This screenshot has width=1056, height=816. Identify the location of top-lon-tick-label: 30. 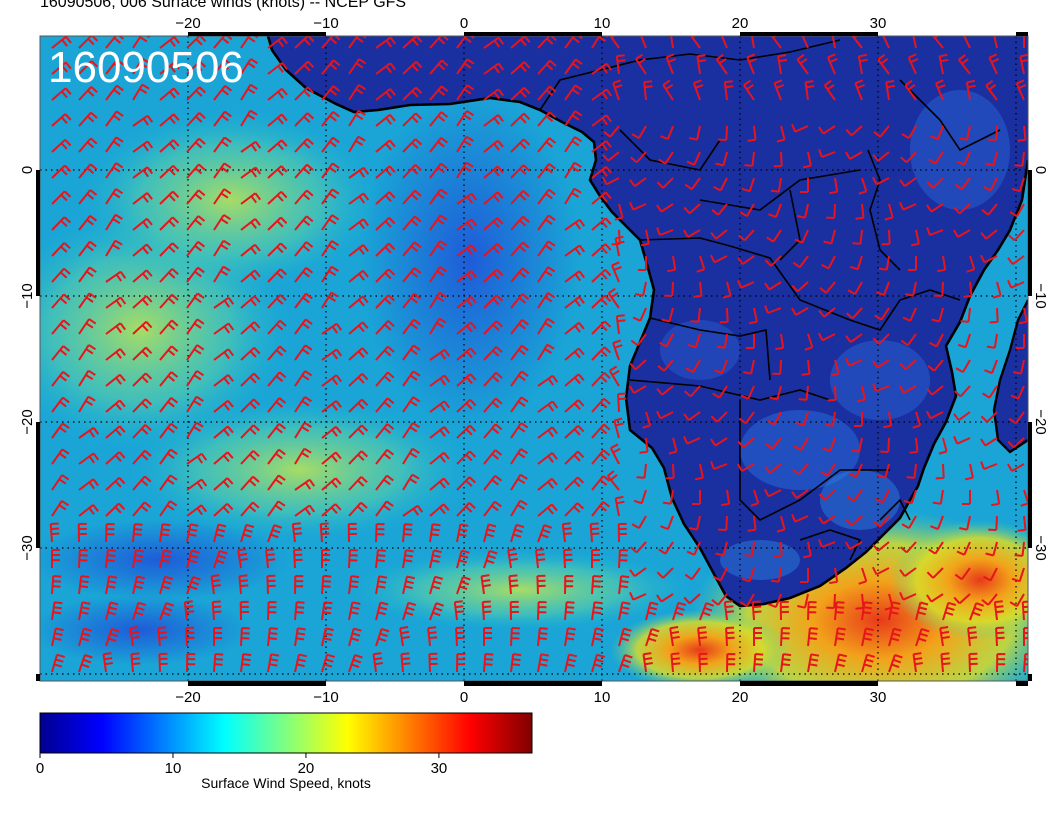
(878, 23).